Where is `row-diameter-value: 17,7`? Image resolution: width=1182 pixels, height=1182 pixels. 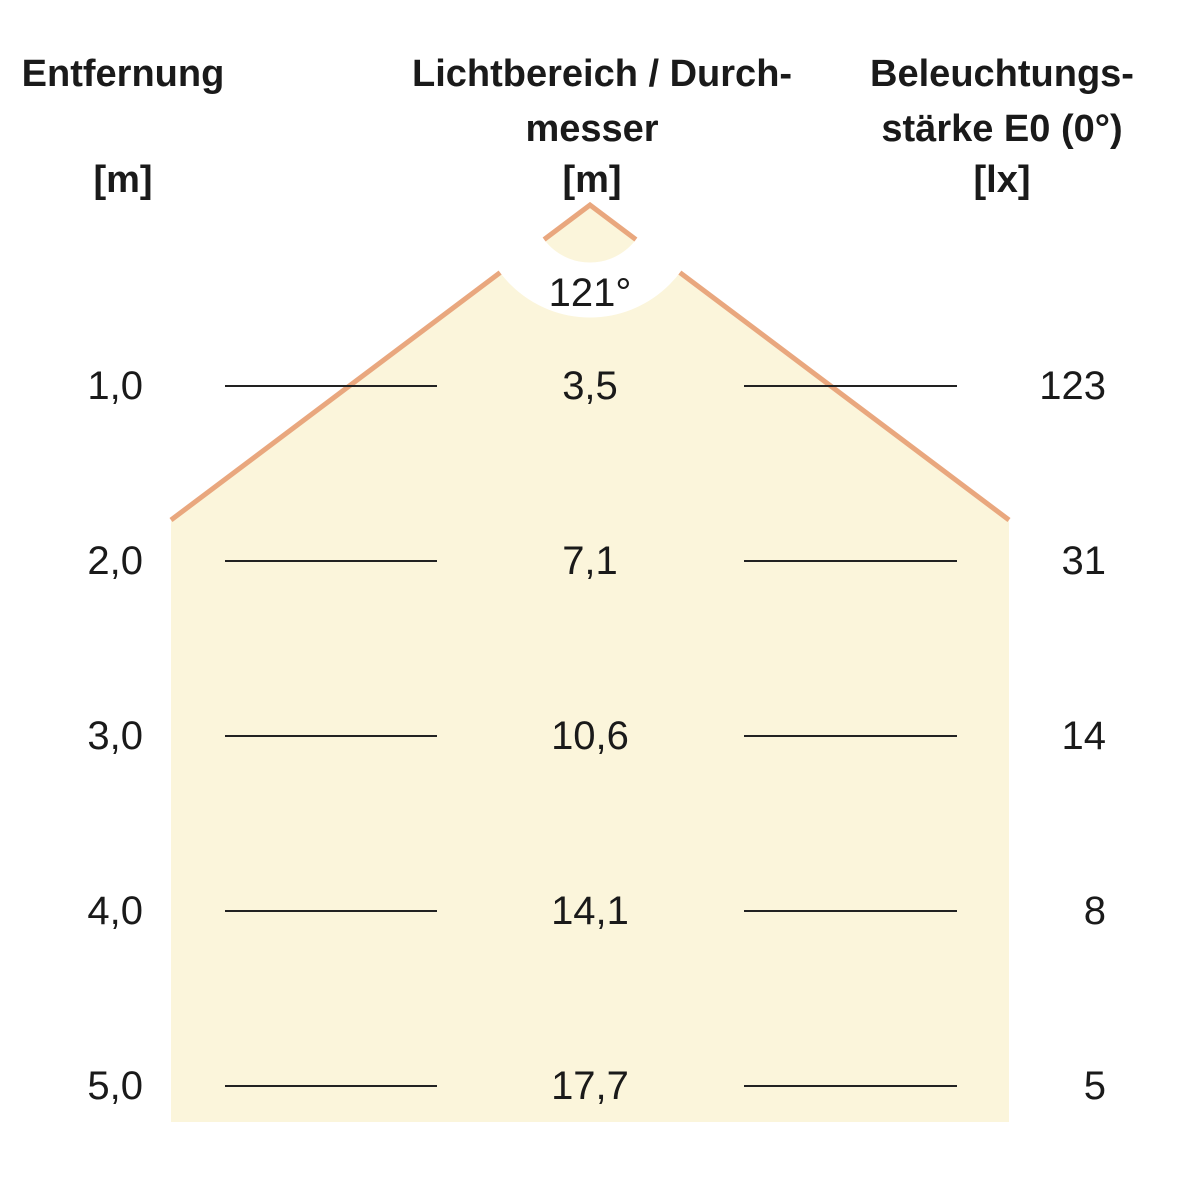 row-diameter-value: 17,7 is located at coordinates (590, 1086).